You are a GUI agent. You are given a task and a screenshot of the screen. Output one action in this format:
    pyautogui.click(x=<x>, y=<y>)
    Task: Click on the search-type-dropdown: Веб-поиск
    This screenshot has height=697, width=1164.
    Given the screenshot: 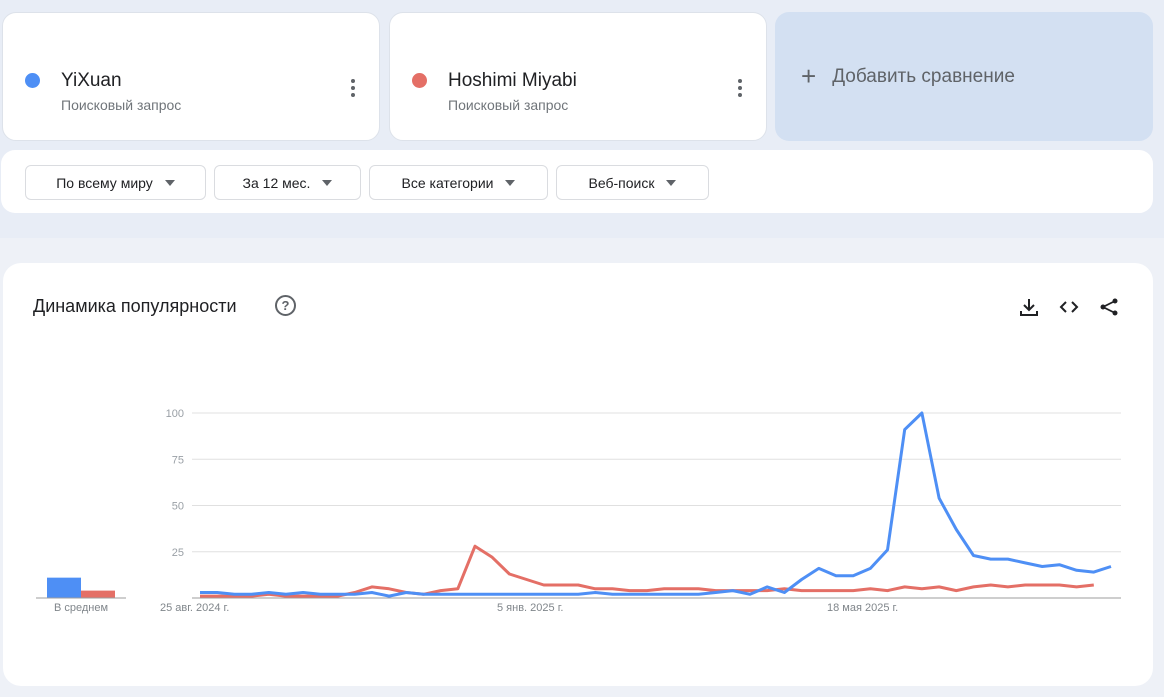 What is the action you would take?
    pyautogui.click(x=632, y=182)
    